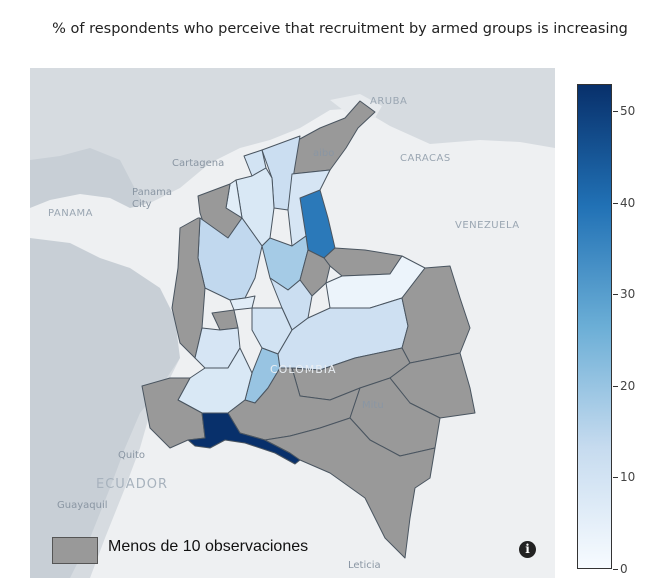  Describe the element at coordinates (323, 153) in the screenshot. I see `label-maracaibo: aibo` at that location.